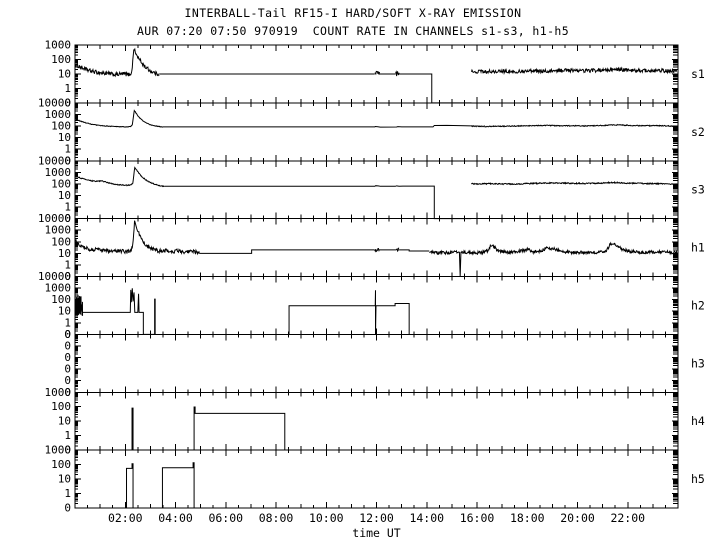 The width and height of the screenshot is (720, 550). I want to click on x-tick-label: 02:00, so click(125, 518).